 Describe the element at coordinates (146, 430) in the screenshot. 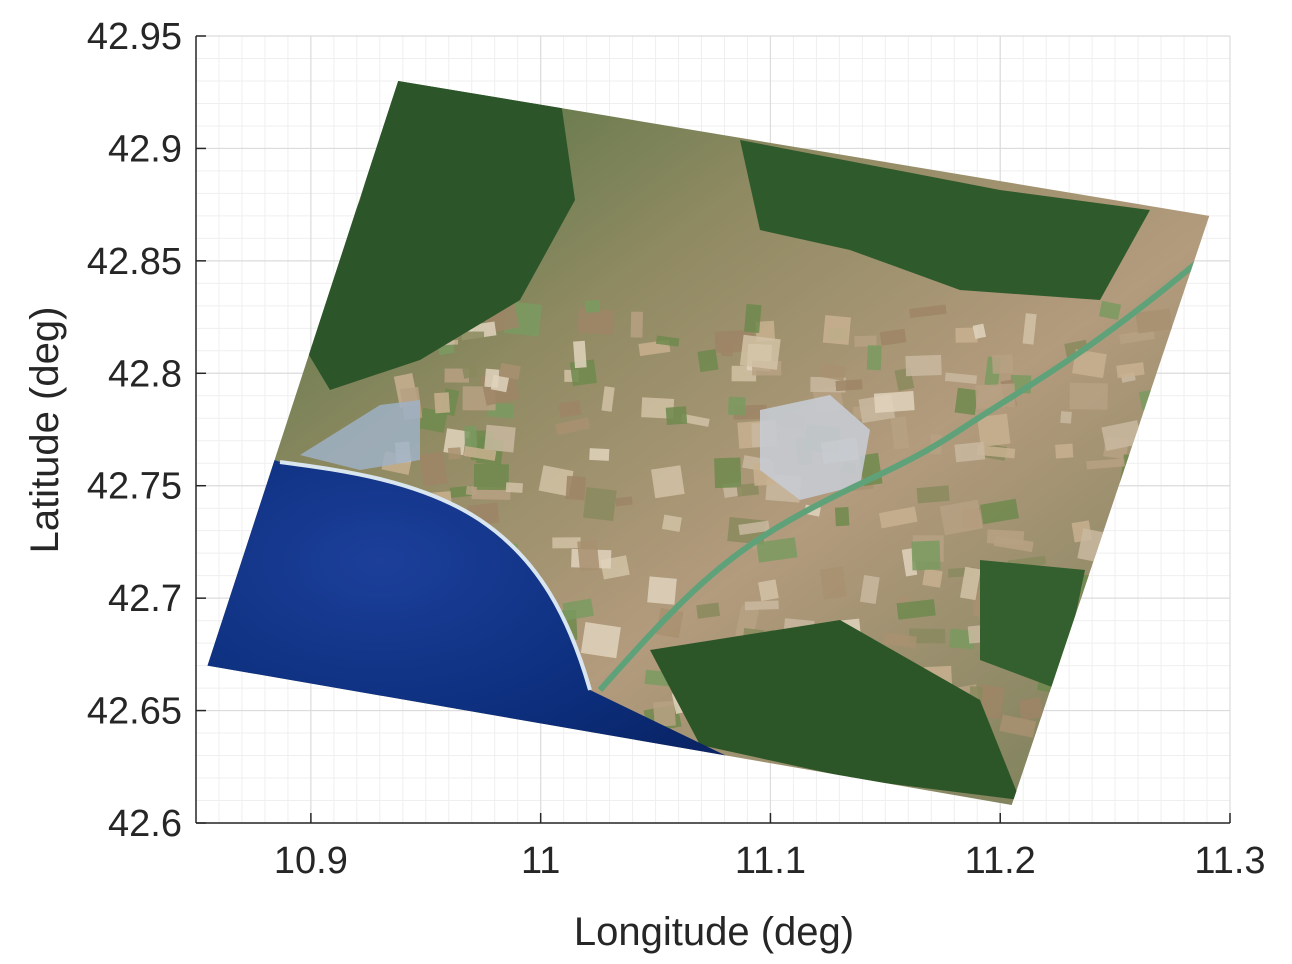

I see `y-axis-ticks: 42.6 42.65 42.7 42.75 42.8 42.85 42.9 42.95` at that location.